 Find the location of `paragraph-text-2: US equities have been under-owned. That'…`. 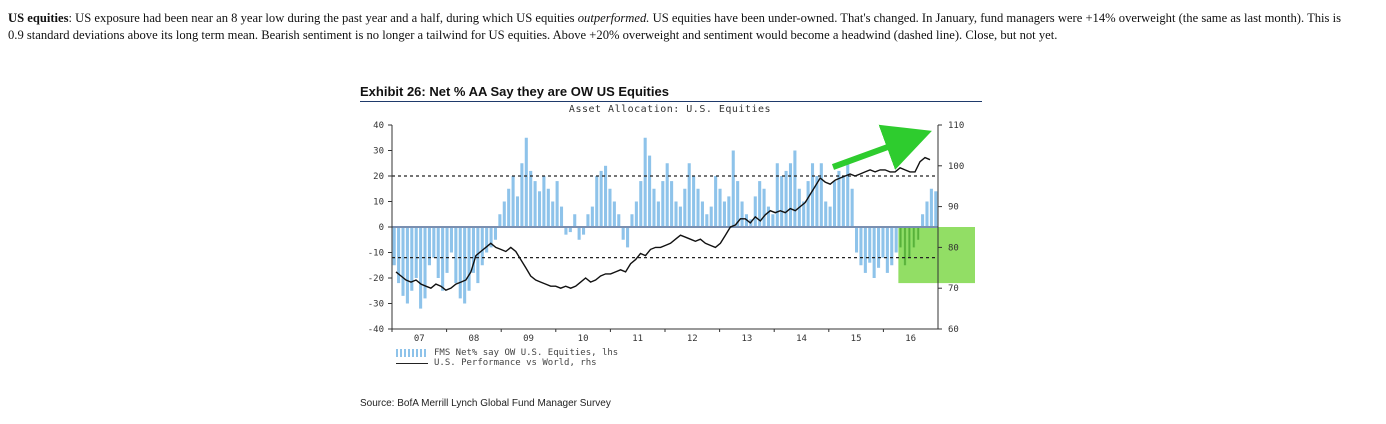

paragraph-text-2: US equities have been under-owned. That'… is located at coordinates (675, 26).